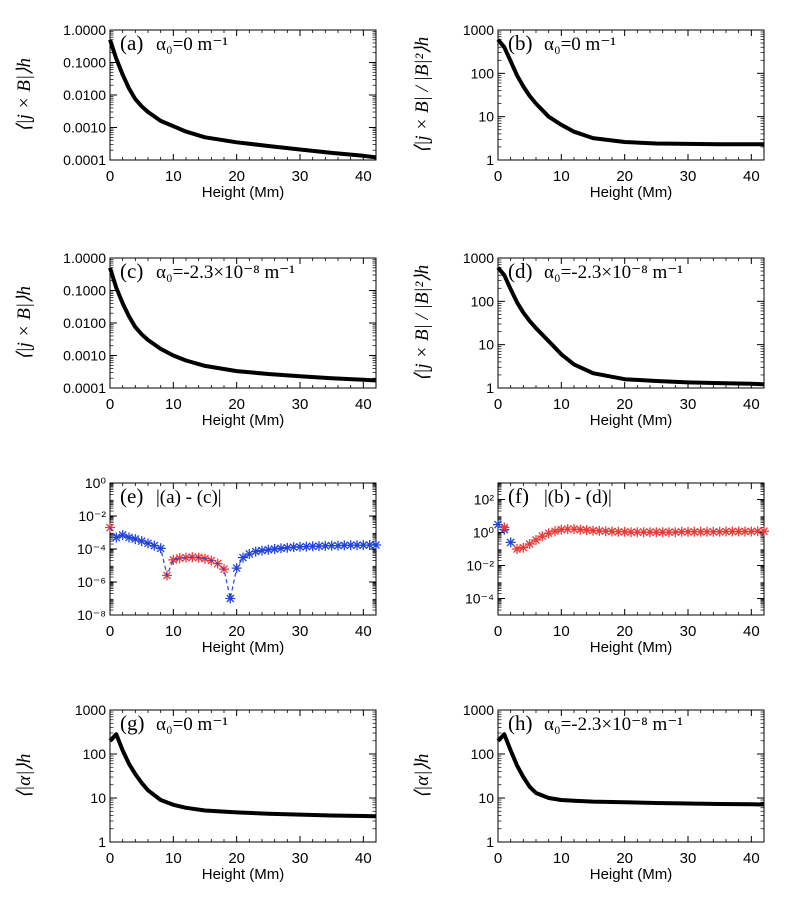 The height and width of the screenshot is (904, 793). Describe the element at coordinates (422, 776) in the screenshot. I see `y-axis-label: ⟨|α|⟩h` at that location.